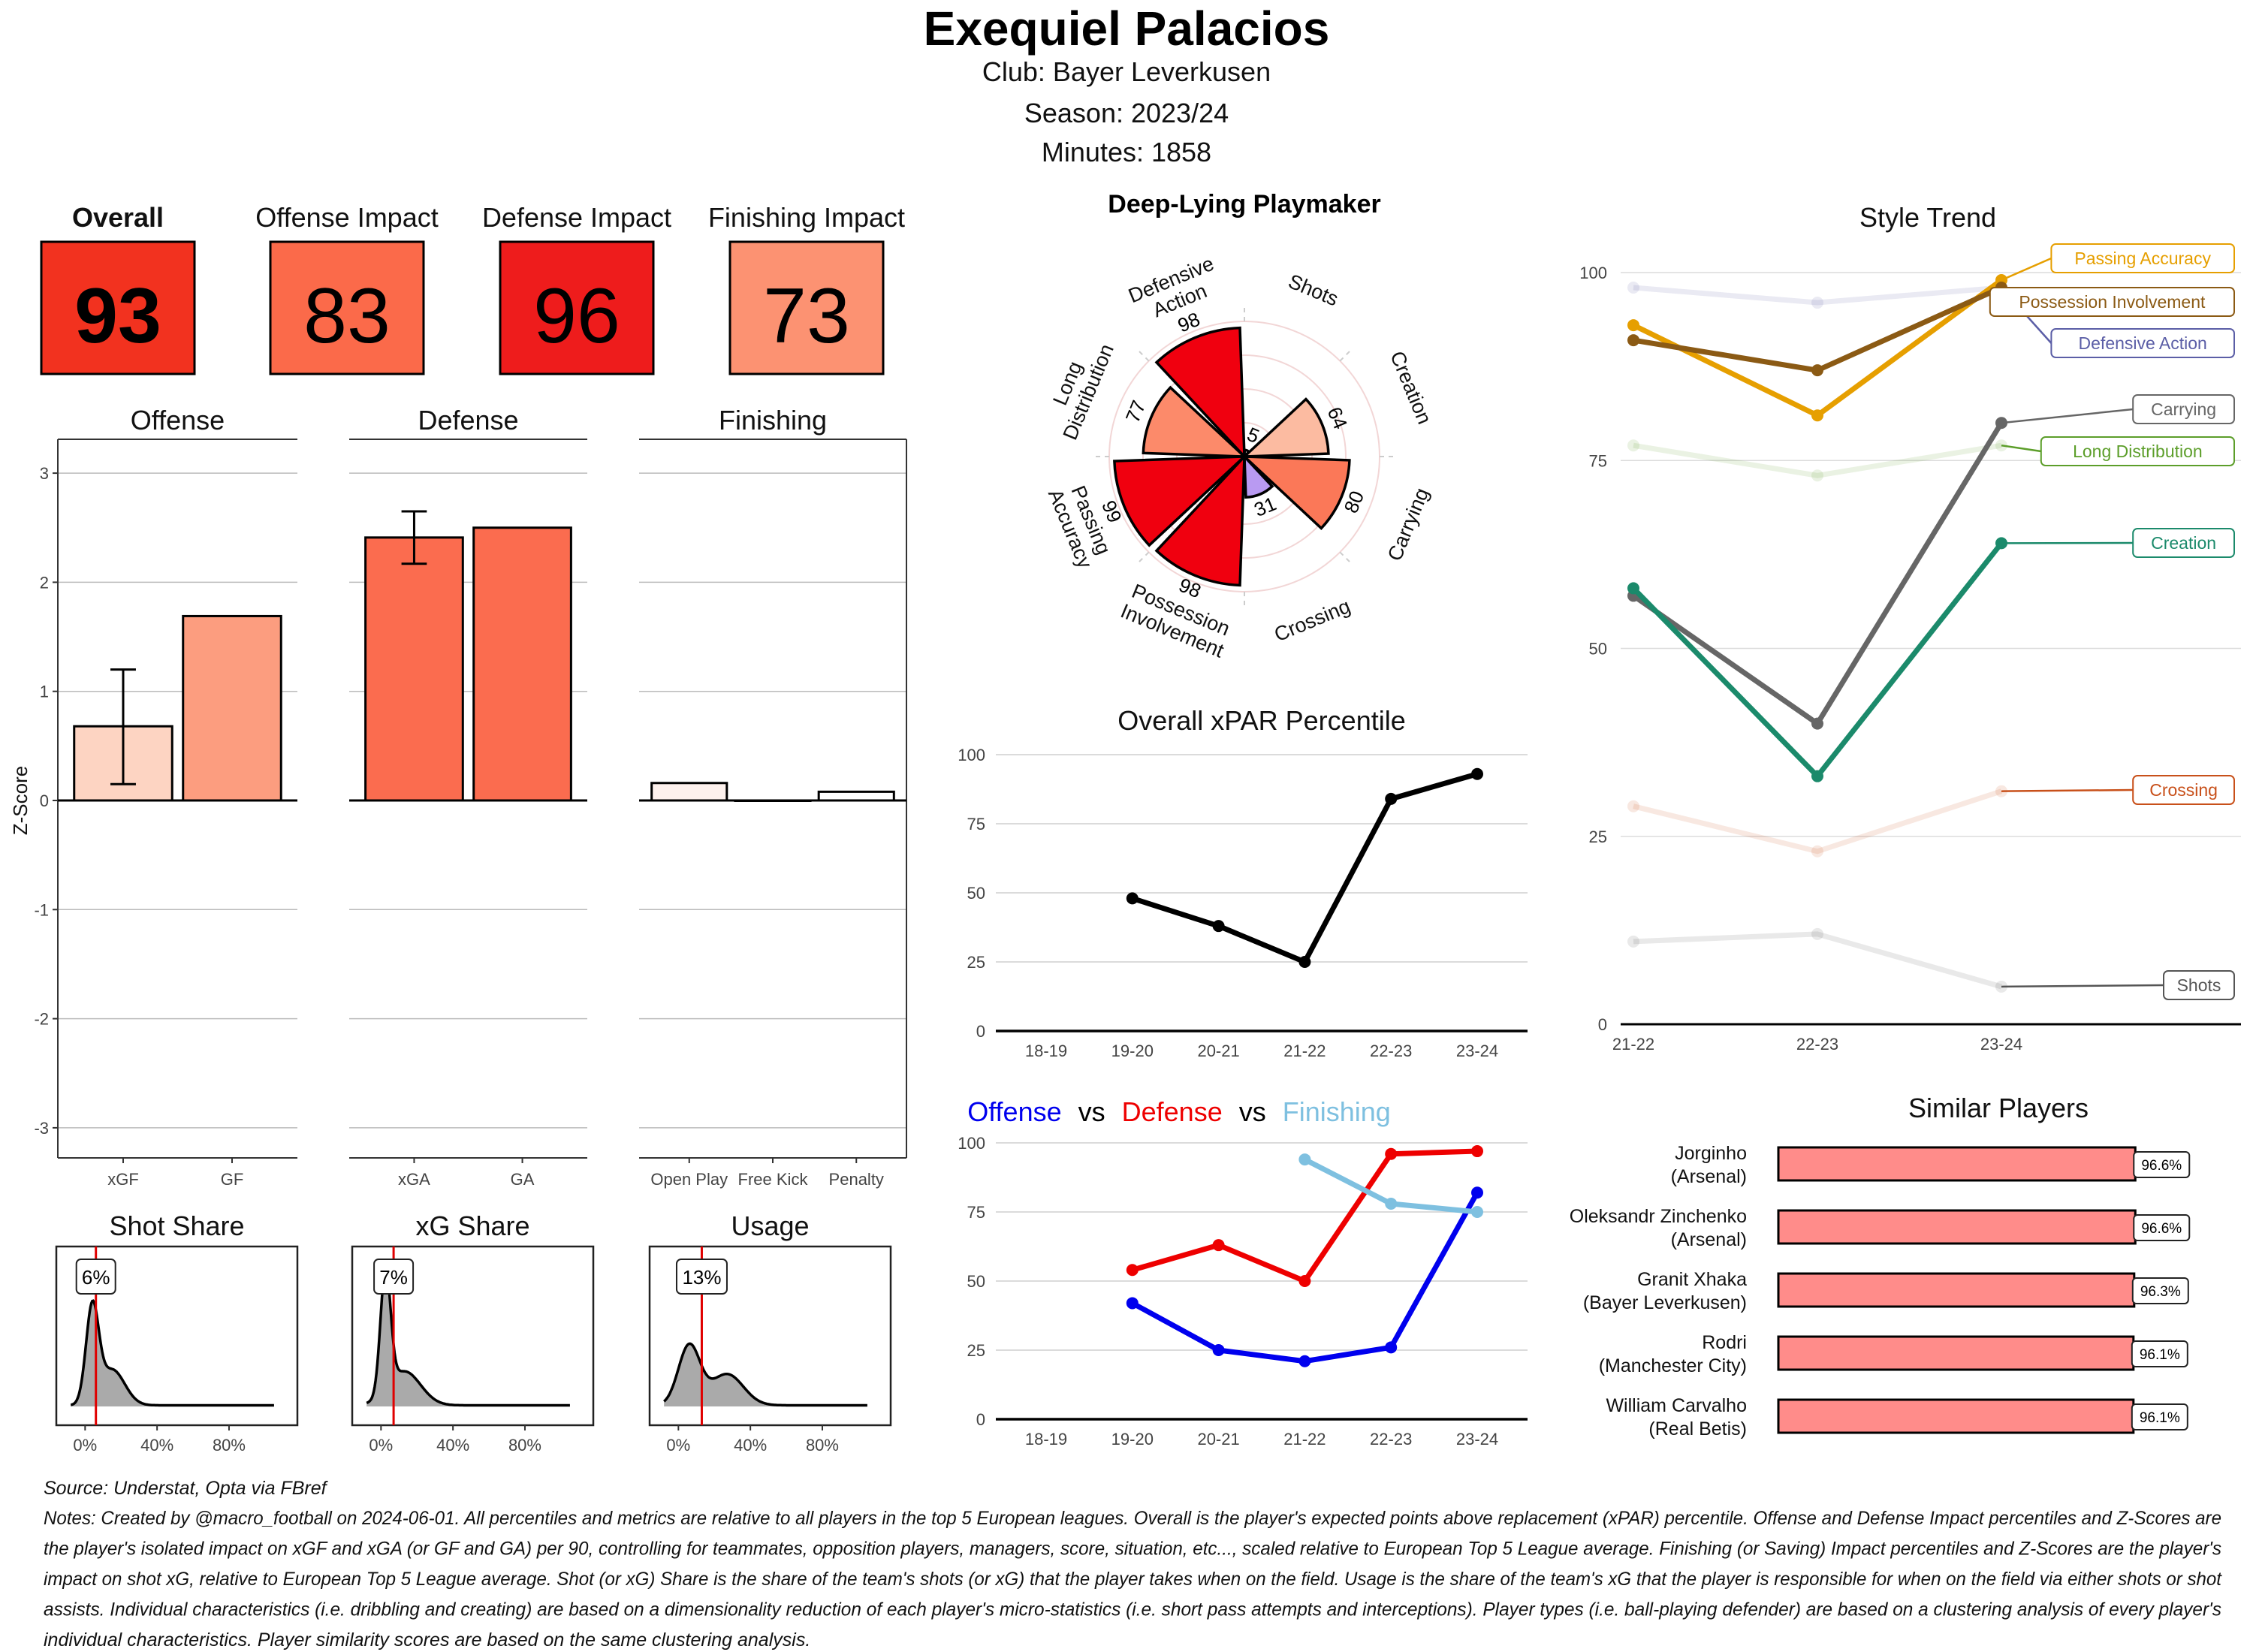 The width and height of the screenshot is (2253, 1652). What do you see at coordinates (1338, 418) in the screenshot?
I see `radar-value-label: 64` at bounding box center [1338, 418].